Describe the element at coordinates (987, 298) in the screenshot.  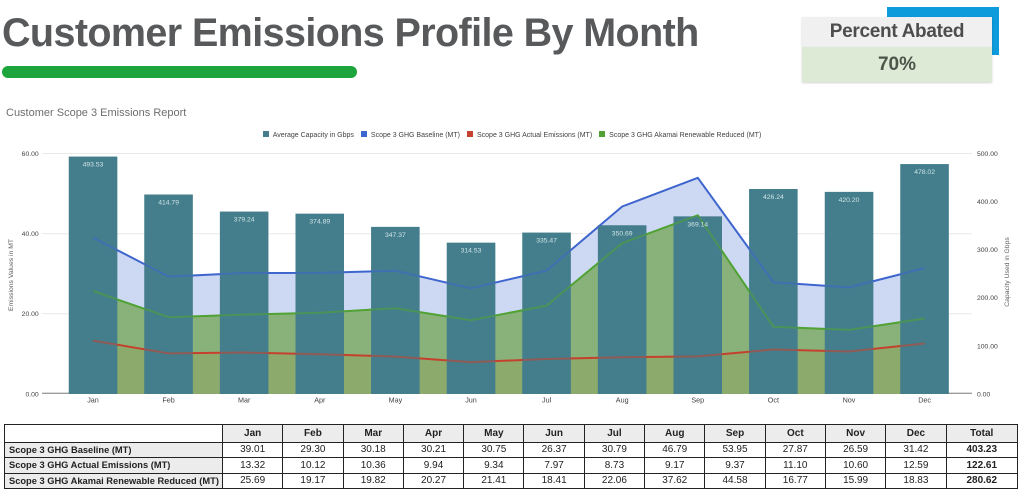
I see `svg-text: 200.00` at that location.